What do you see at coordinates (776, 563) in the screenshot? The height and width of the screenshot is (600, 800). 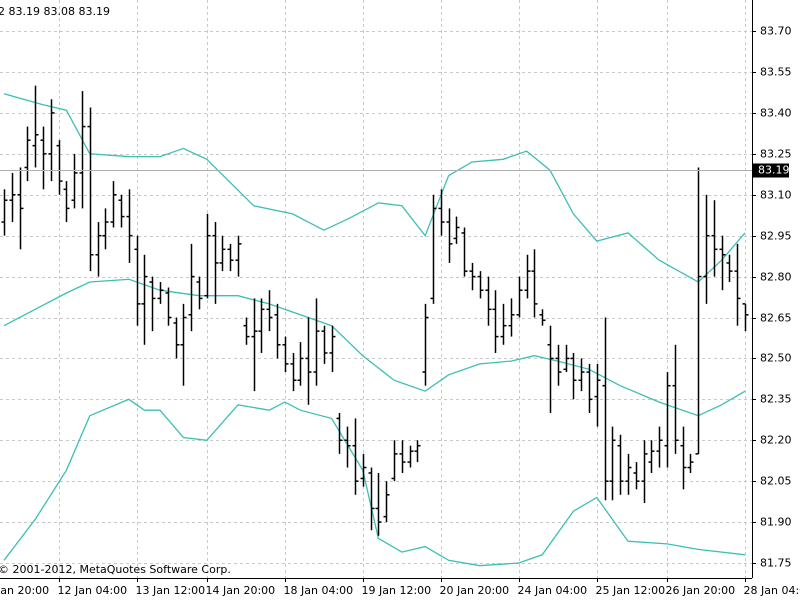 I see `y-tick-label: 81.75` at bounding box center [776, 563].